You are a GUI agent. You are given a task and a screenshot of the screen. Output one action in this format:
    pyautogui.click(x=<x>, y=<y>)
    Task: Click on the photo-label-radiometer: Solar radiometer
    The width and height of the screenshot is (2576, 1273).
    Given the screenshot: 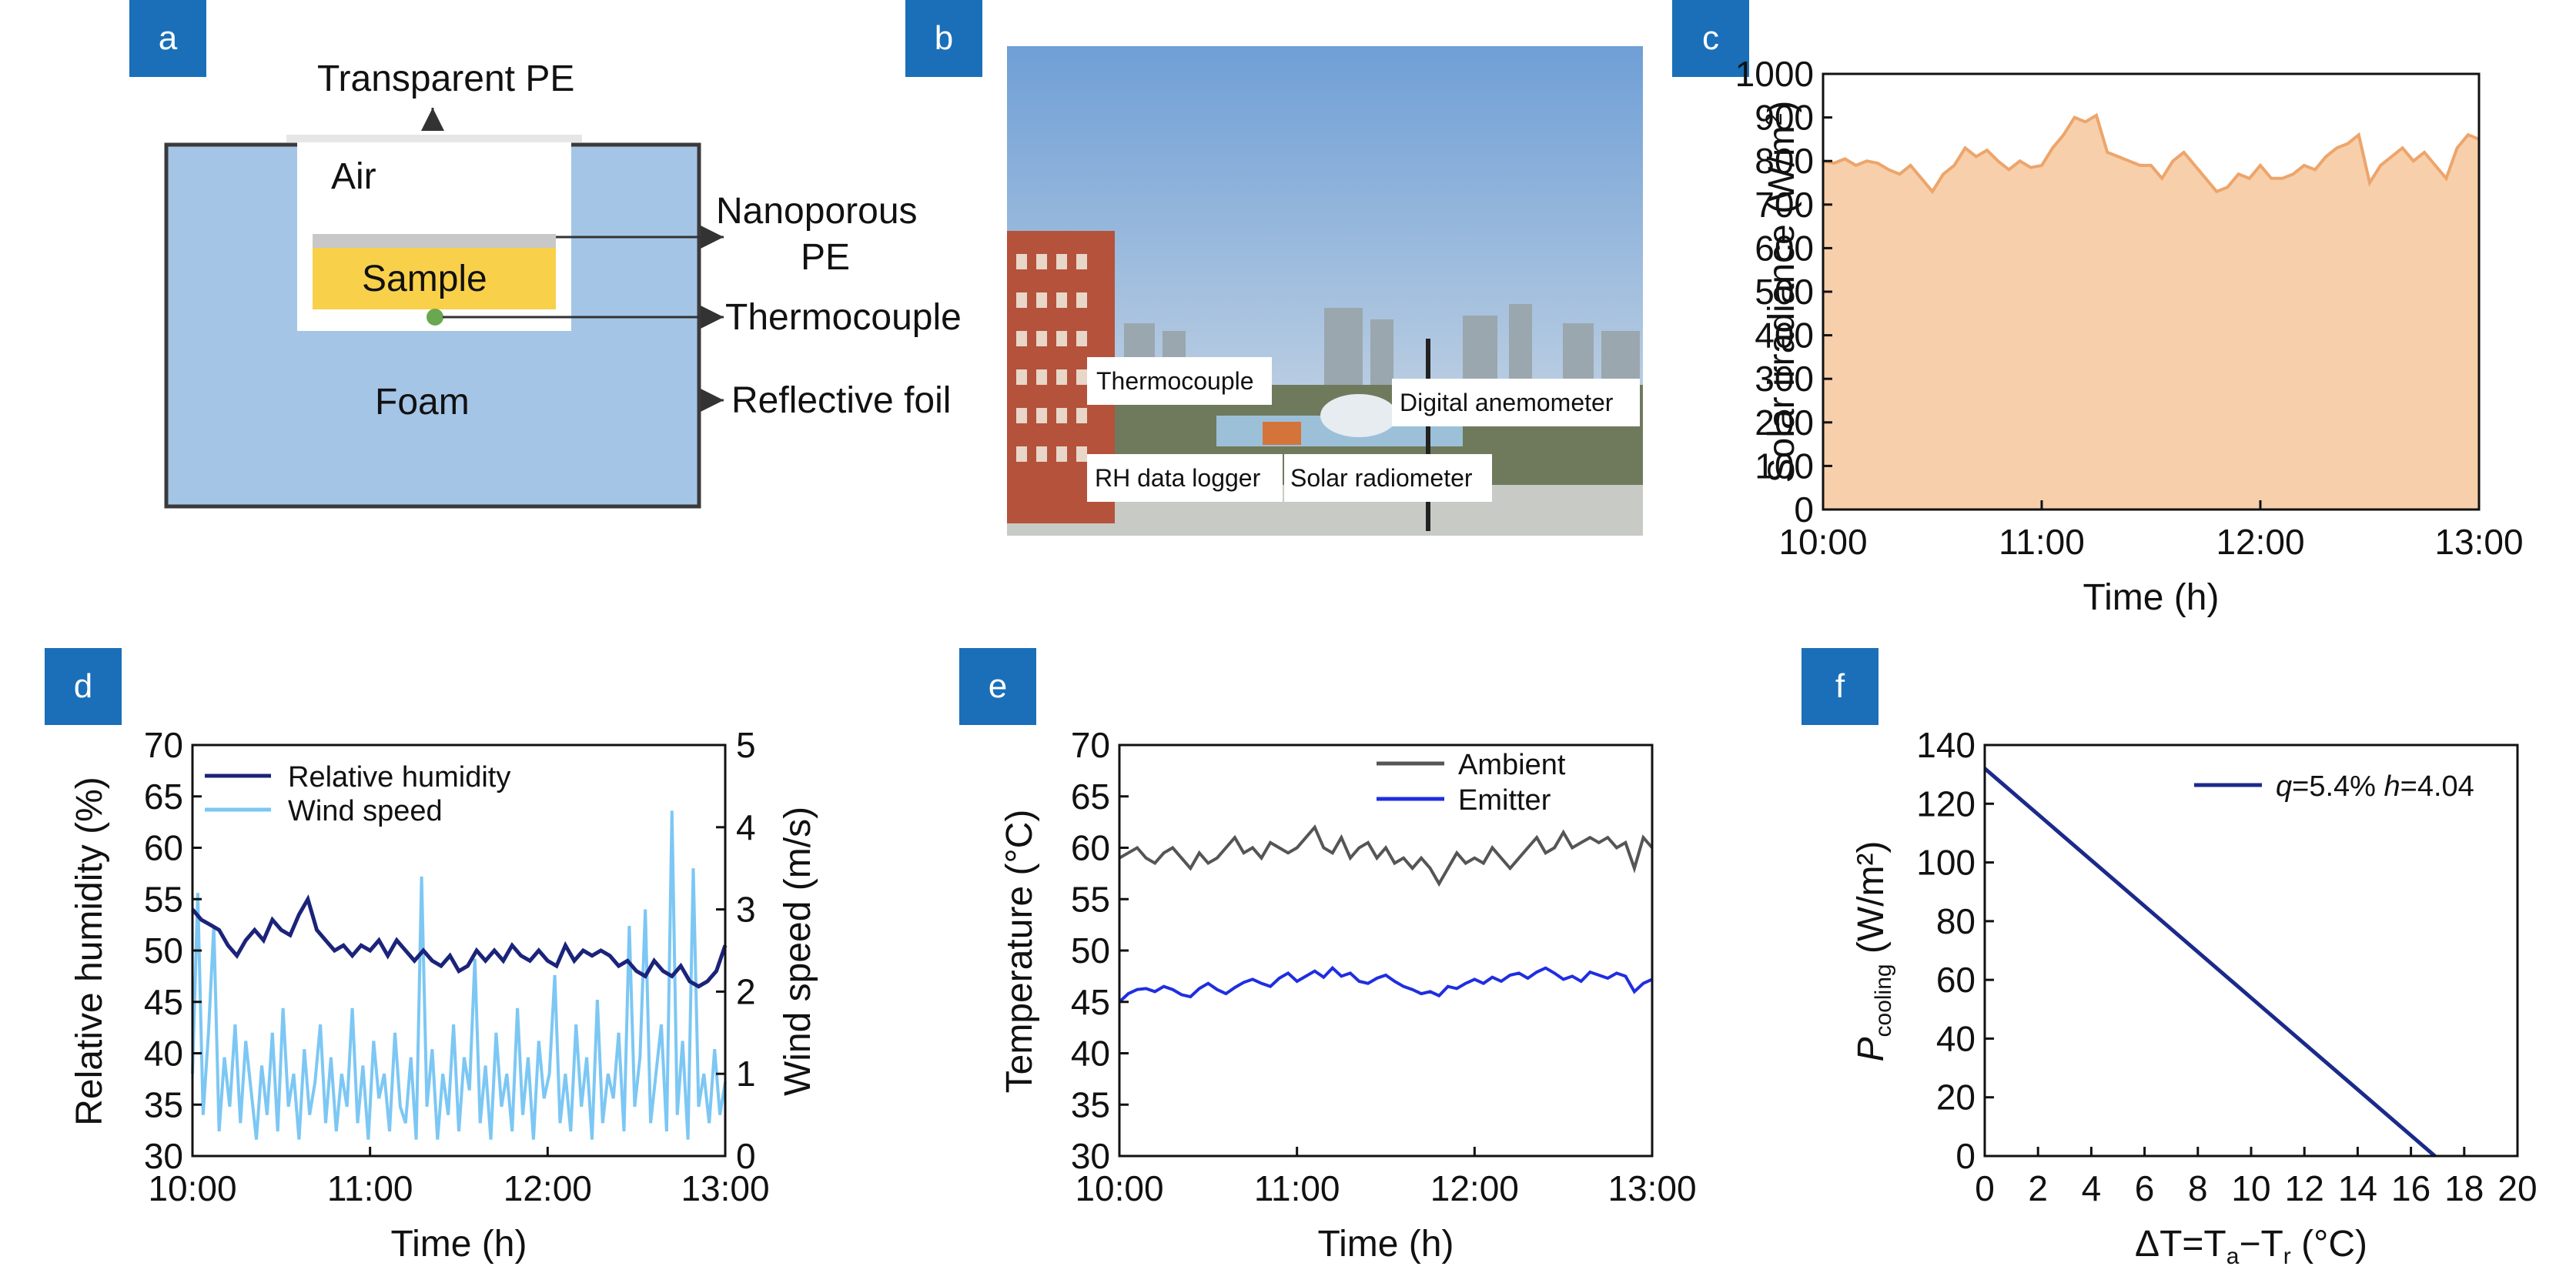 What is the action you would take?
    pyautogui.click(x=1388, y=478)
    